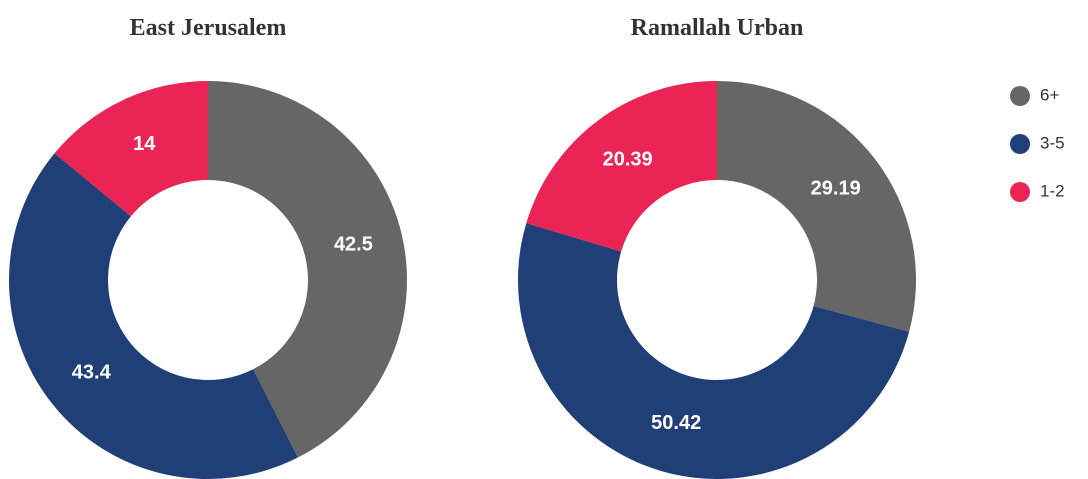 The width and height of the screenshot is (1088, 479). I want to click on legend-label: 6+, so click(1049, 94).